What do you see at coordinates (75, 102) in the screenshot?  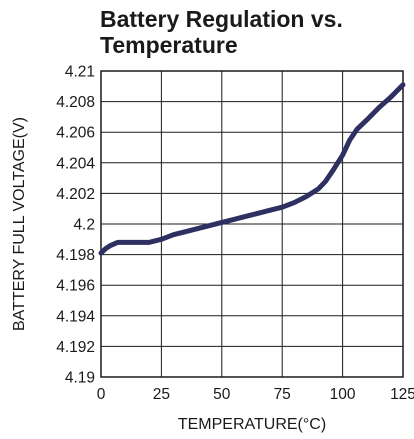 I see `y-tick-label: 4.208` at bounding box center [75, 102].